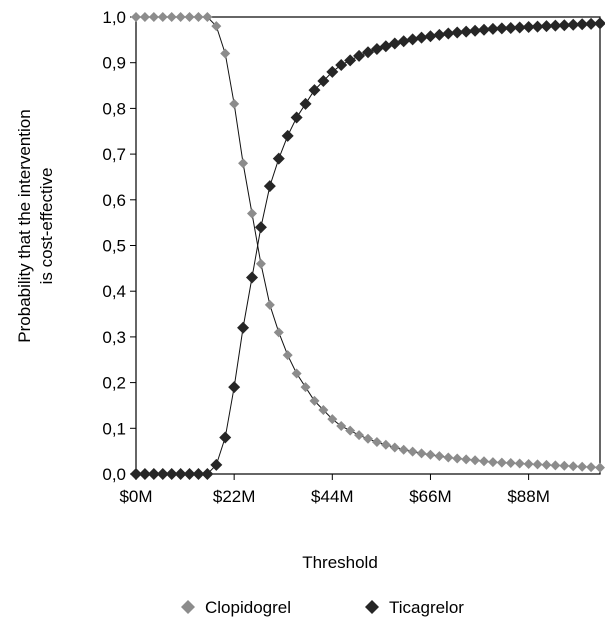 This screenshot has width=605, height=622. I want to click on y-tick-label: 0,5, so click(114, 246).